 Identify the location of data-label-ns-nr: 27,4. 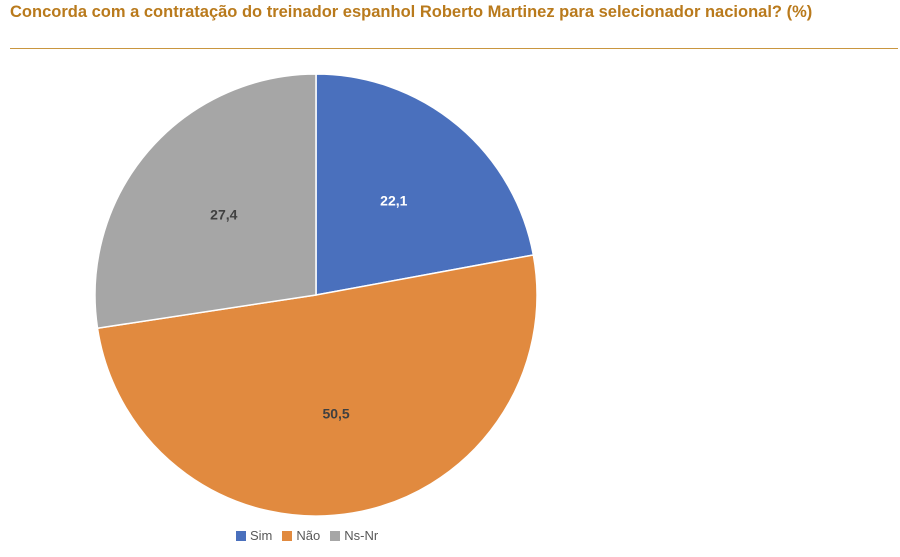
(223, 215).